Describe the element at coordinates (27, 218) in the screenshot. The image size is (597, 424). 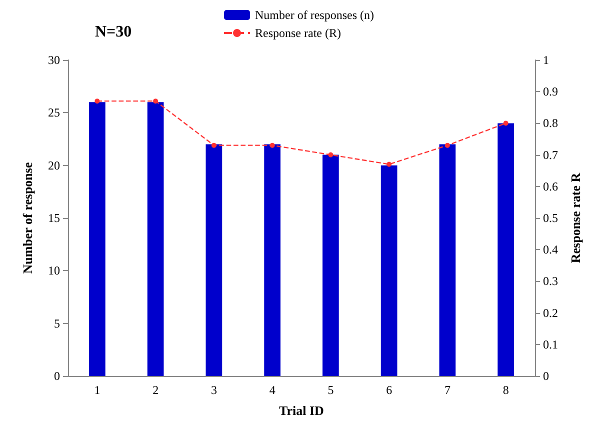
I see `y-axis-title: Number of response` at that location.